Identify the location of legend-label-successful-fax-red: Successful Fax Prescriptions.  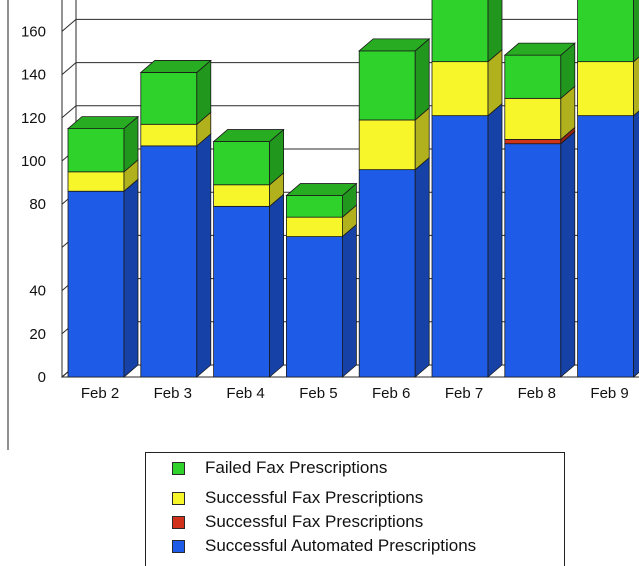
(314, 521).